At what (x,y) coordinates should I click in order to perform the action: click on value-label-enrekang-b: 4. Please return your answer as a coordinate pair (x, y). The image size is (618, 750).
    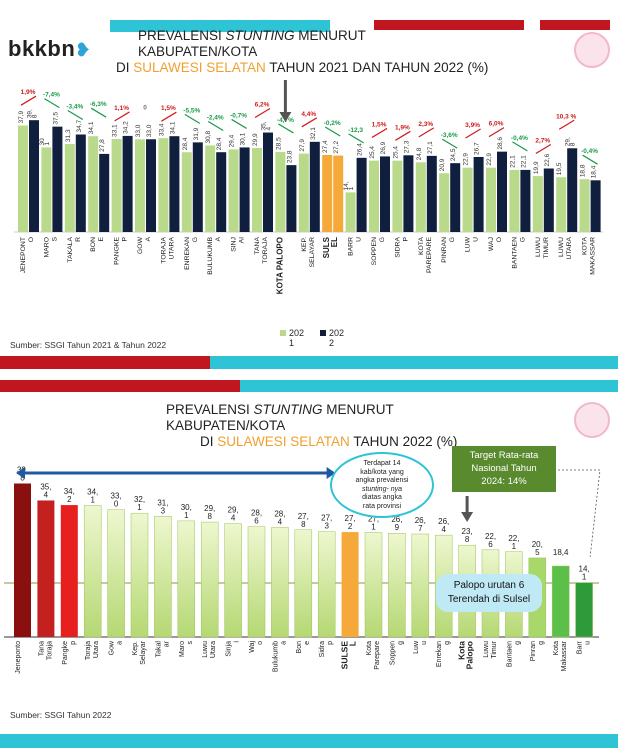
    Looking at the image, I should click on (443, 529).